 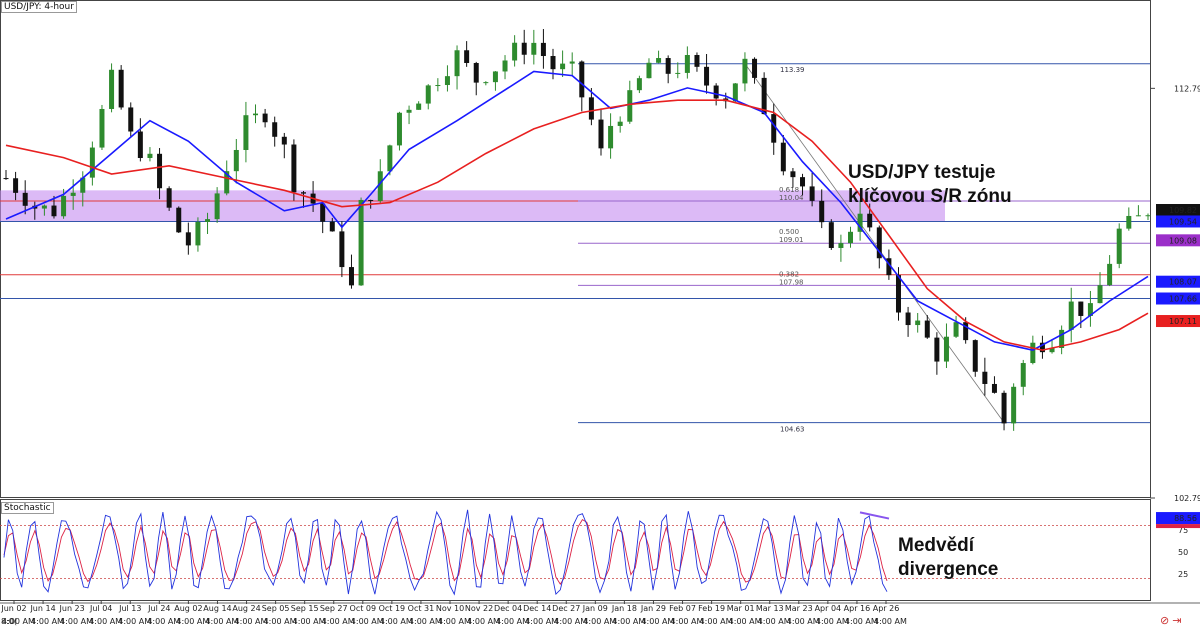 What do you see at coordinates (338, 621) in the screenshot?
I see `time-label-11: 4:00 AM` at bounding box center [338, 621].